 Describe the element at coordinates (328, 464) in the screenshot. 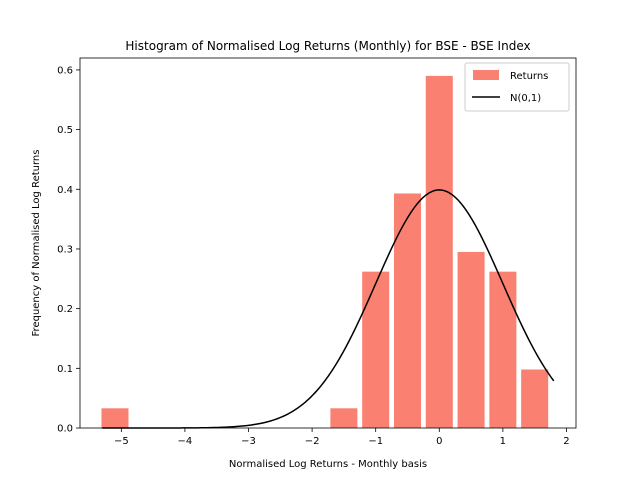

I see `x-axis-label: Normalised Log Returns - Monthly basis` at that location.